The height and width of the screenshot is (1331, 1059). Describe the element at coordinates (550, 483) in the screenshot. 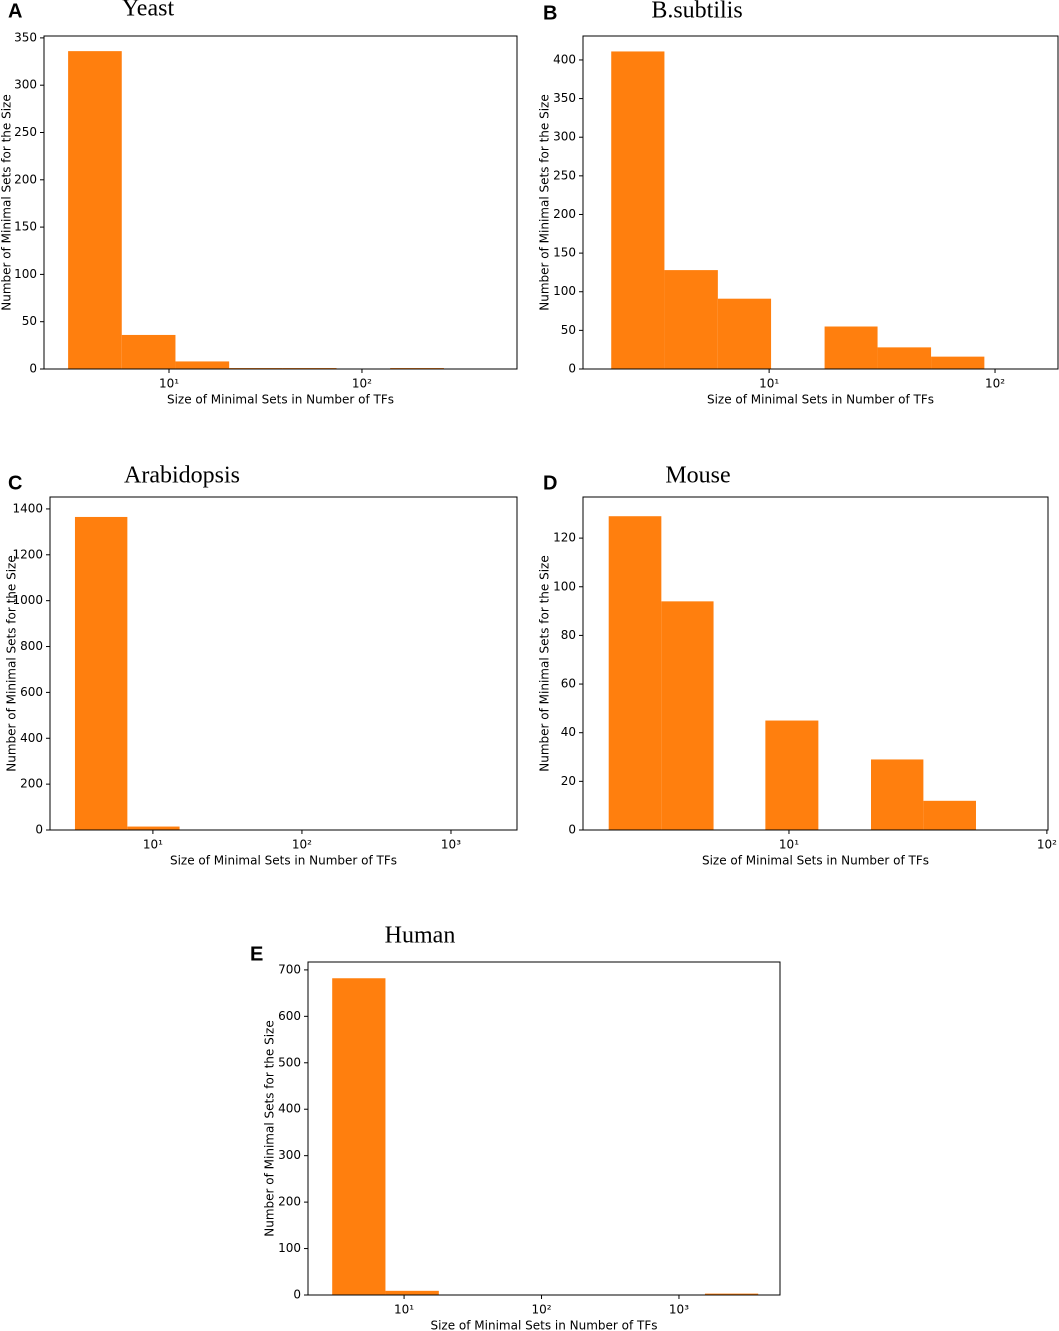

I see `panel-letter: D` at that location.